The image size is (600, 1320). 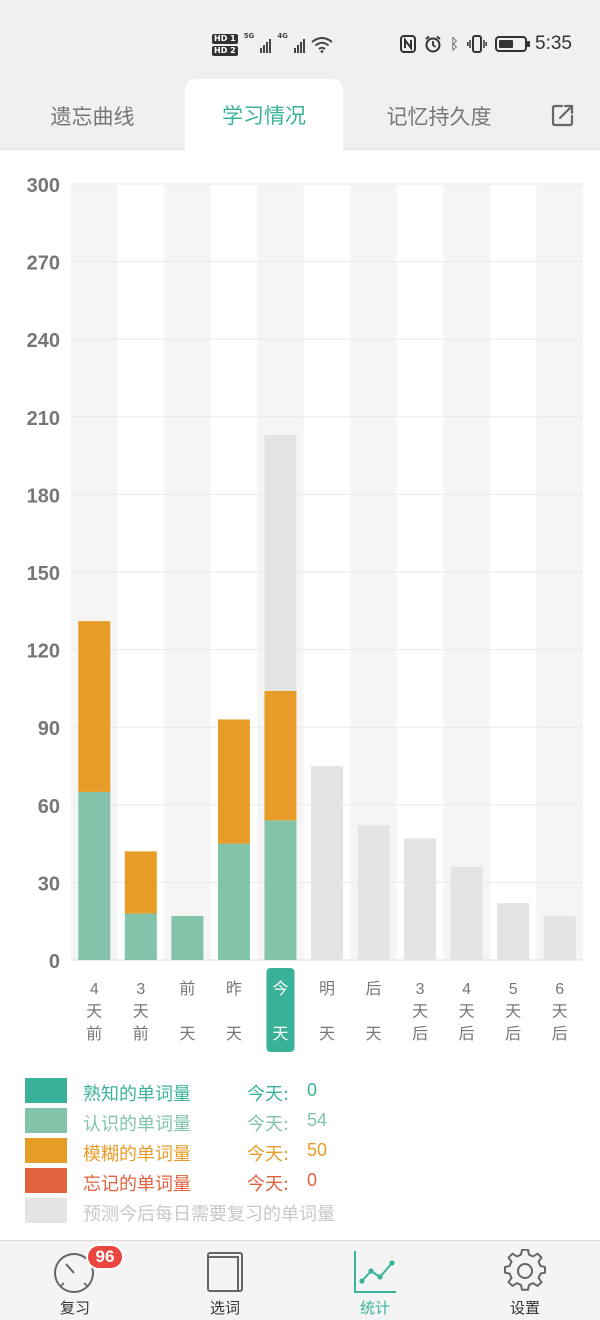 I want to click on signal-2-icon, so click(x=299, y=45).